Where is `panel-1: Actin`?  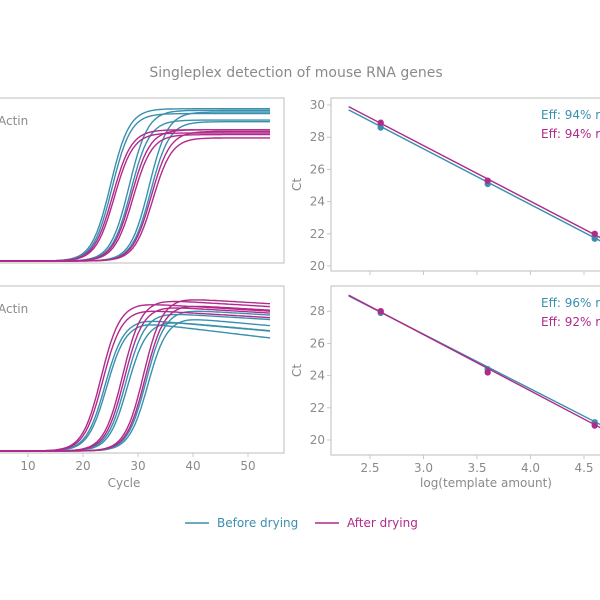 panel-1: Actin is located at coordinates (142, 180).